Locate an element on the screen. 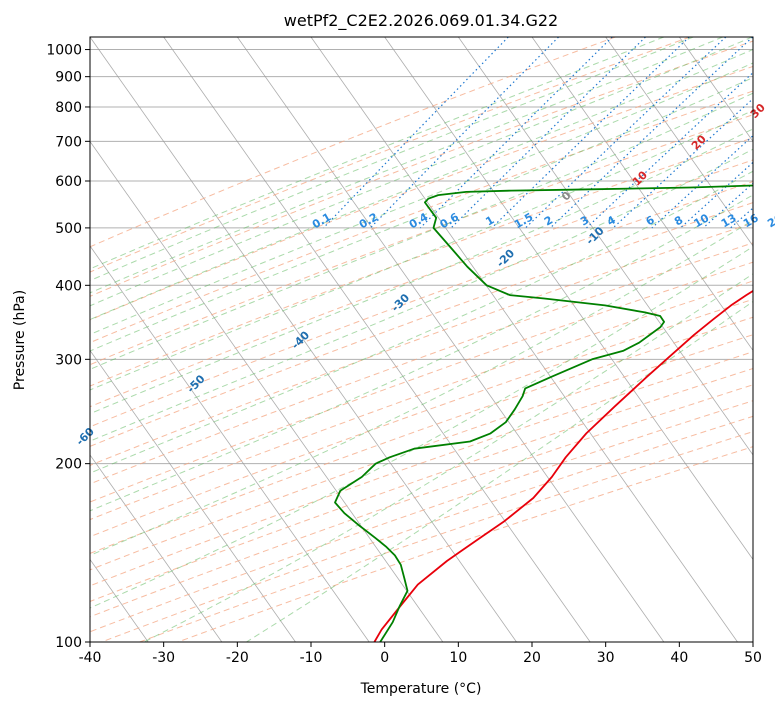 The image size is (775, 708). chart-title: wetPf2_C2E2.2026.069.01.34.G22 is located at coordinates (421, 21).